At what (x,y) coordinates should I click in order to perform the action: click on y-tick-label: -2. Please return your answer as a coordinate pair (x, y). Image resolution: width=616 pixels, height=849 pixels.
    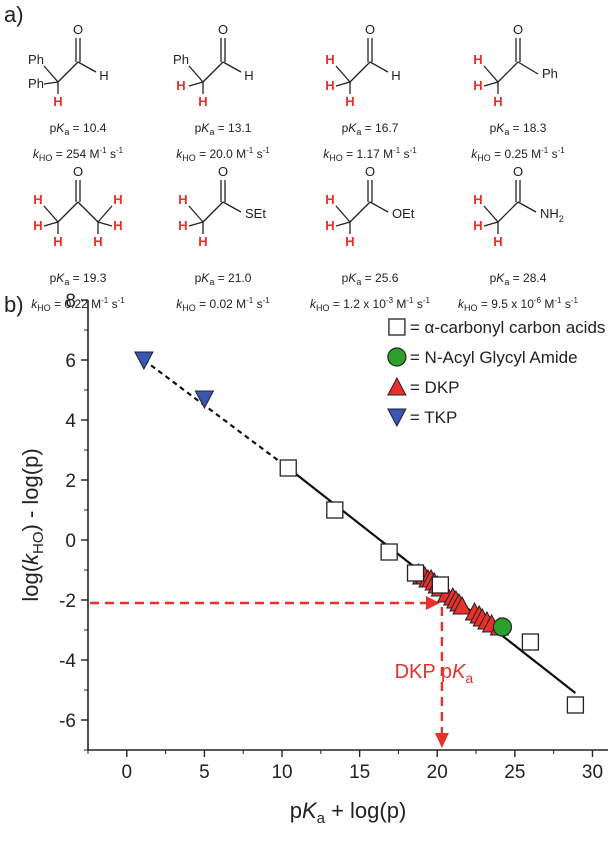
    Looking at the image, I should click on (67, 601).